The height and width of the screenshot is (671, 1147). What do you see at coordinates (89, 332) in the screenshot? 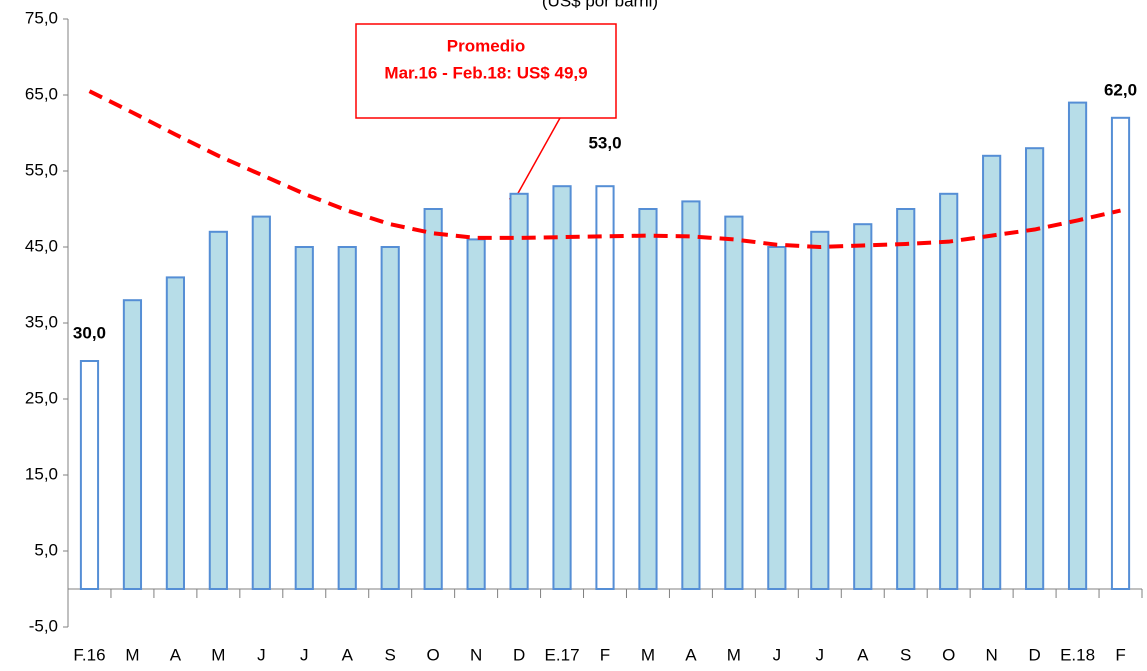
I see `value-label: 30,0` at bounding box center [89, 332].